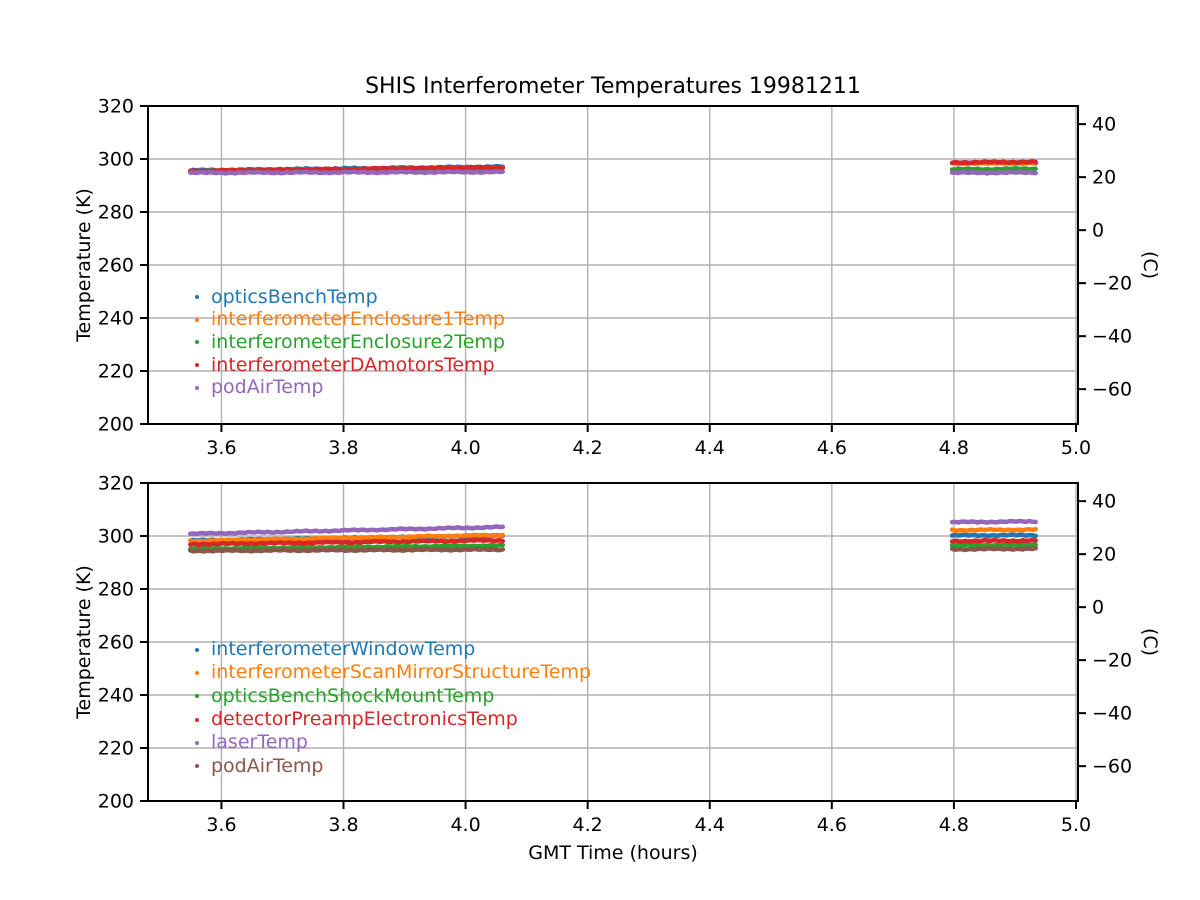  Describe the element at coordinates (1150, 265) in the screenshot. I see `celsius-axis-label-top: (C)` at that location.